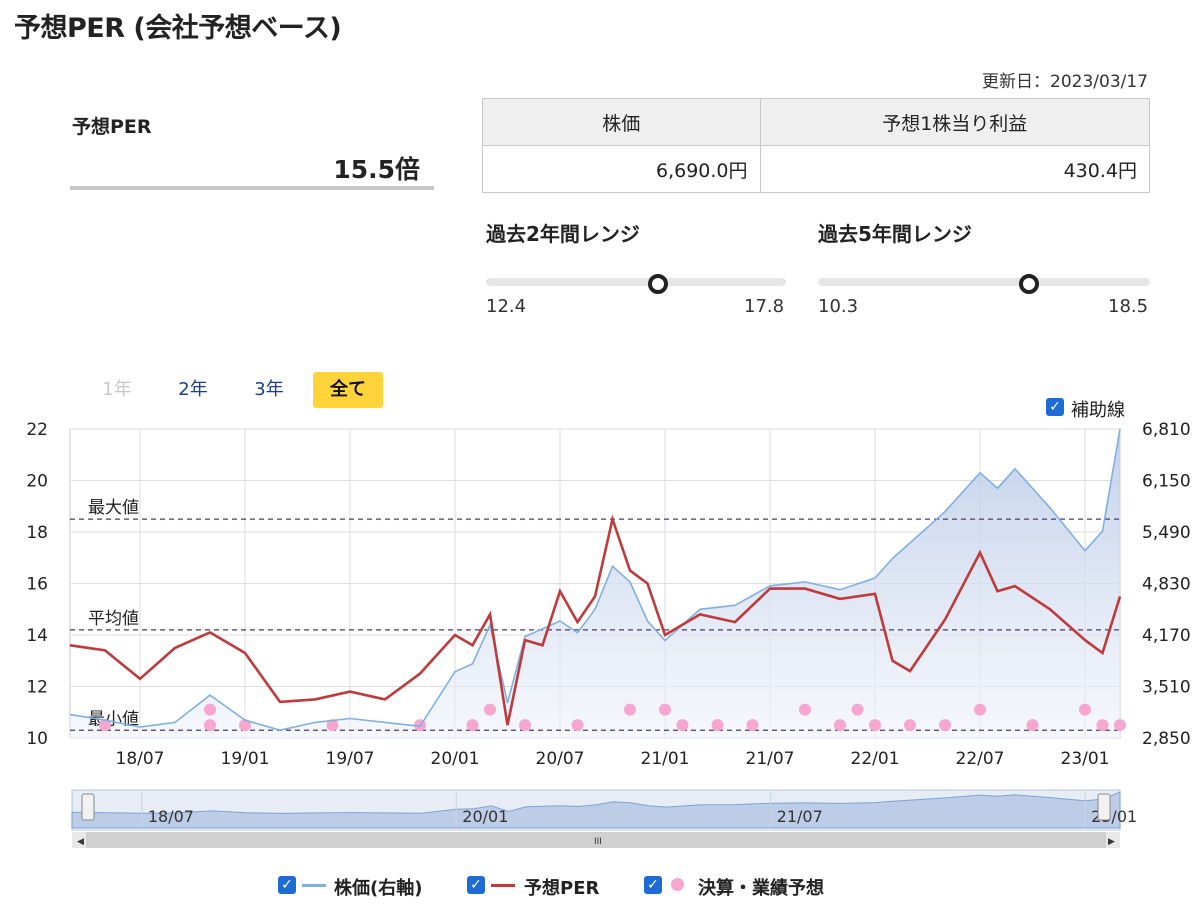  Describe the element at coordinates (764, 306) in the screenshot. I see `range-2y-max: 17.8` at that location.